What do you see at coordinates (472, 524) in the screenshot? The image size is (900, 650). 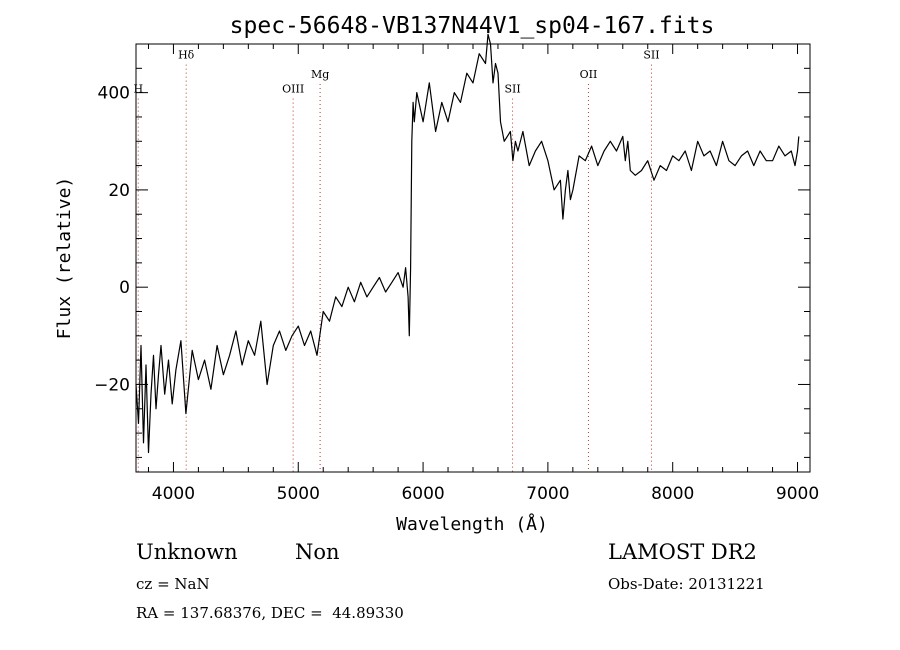 I see `x-axis-label: Wavelength (Å)` at bounding box center [472, 524].